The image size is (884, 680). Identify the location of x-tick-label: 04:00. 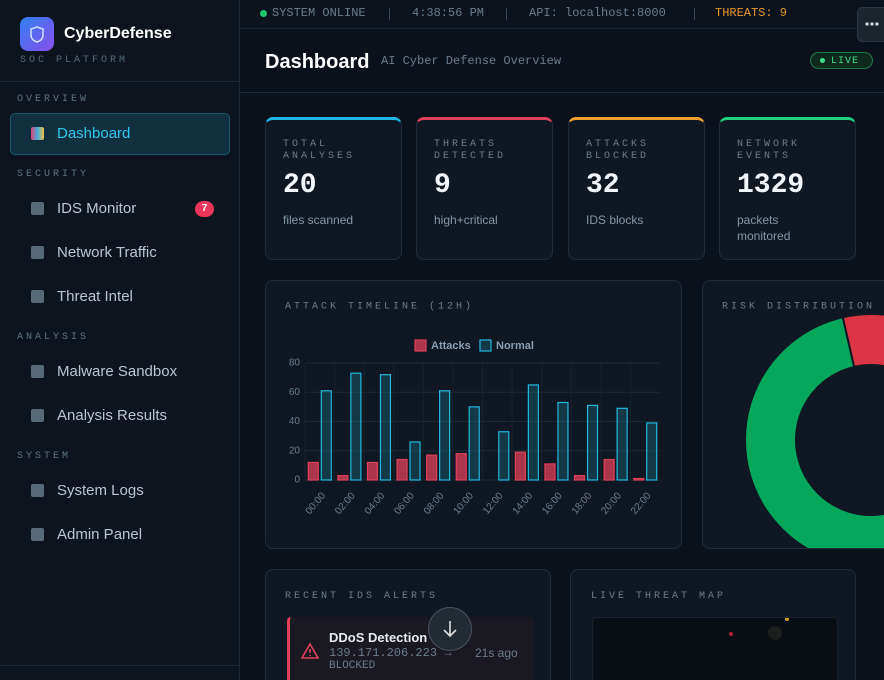
(375, 503).